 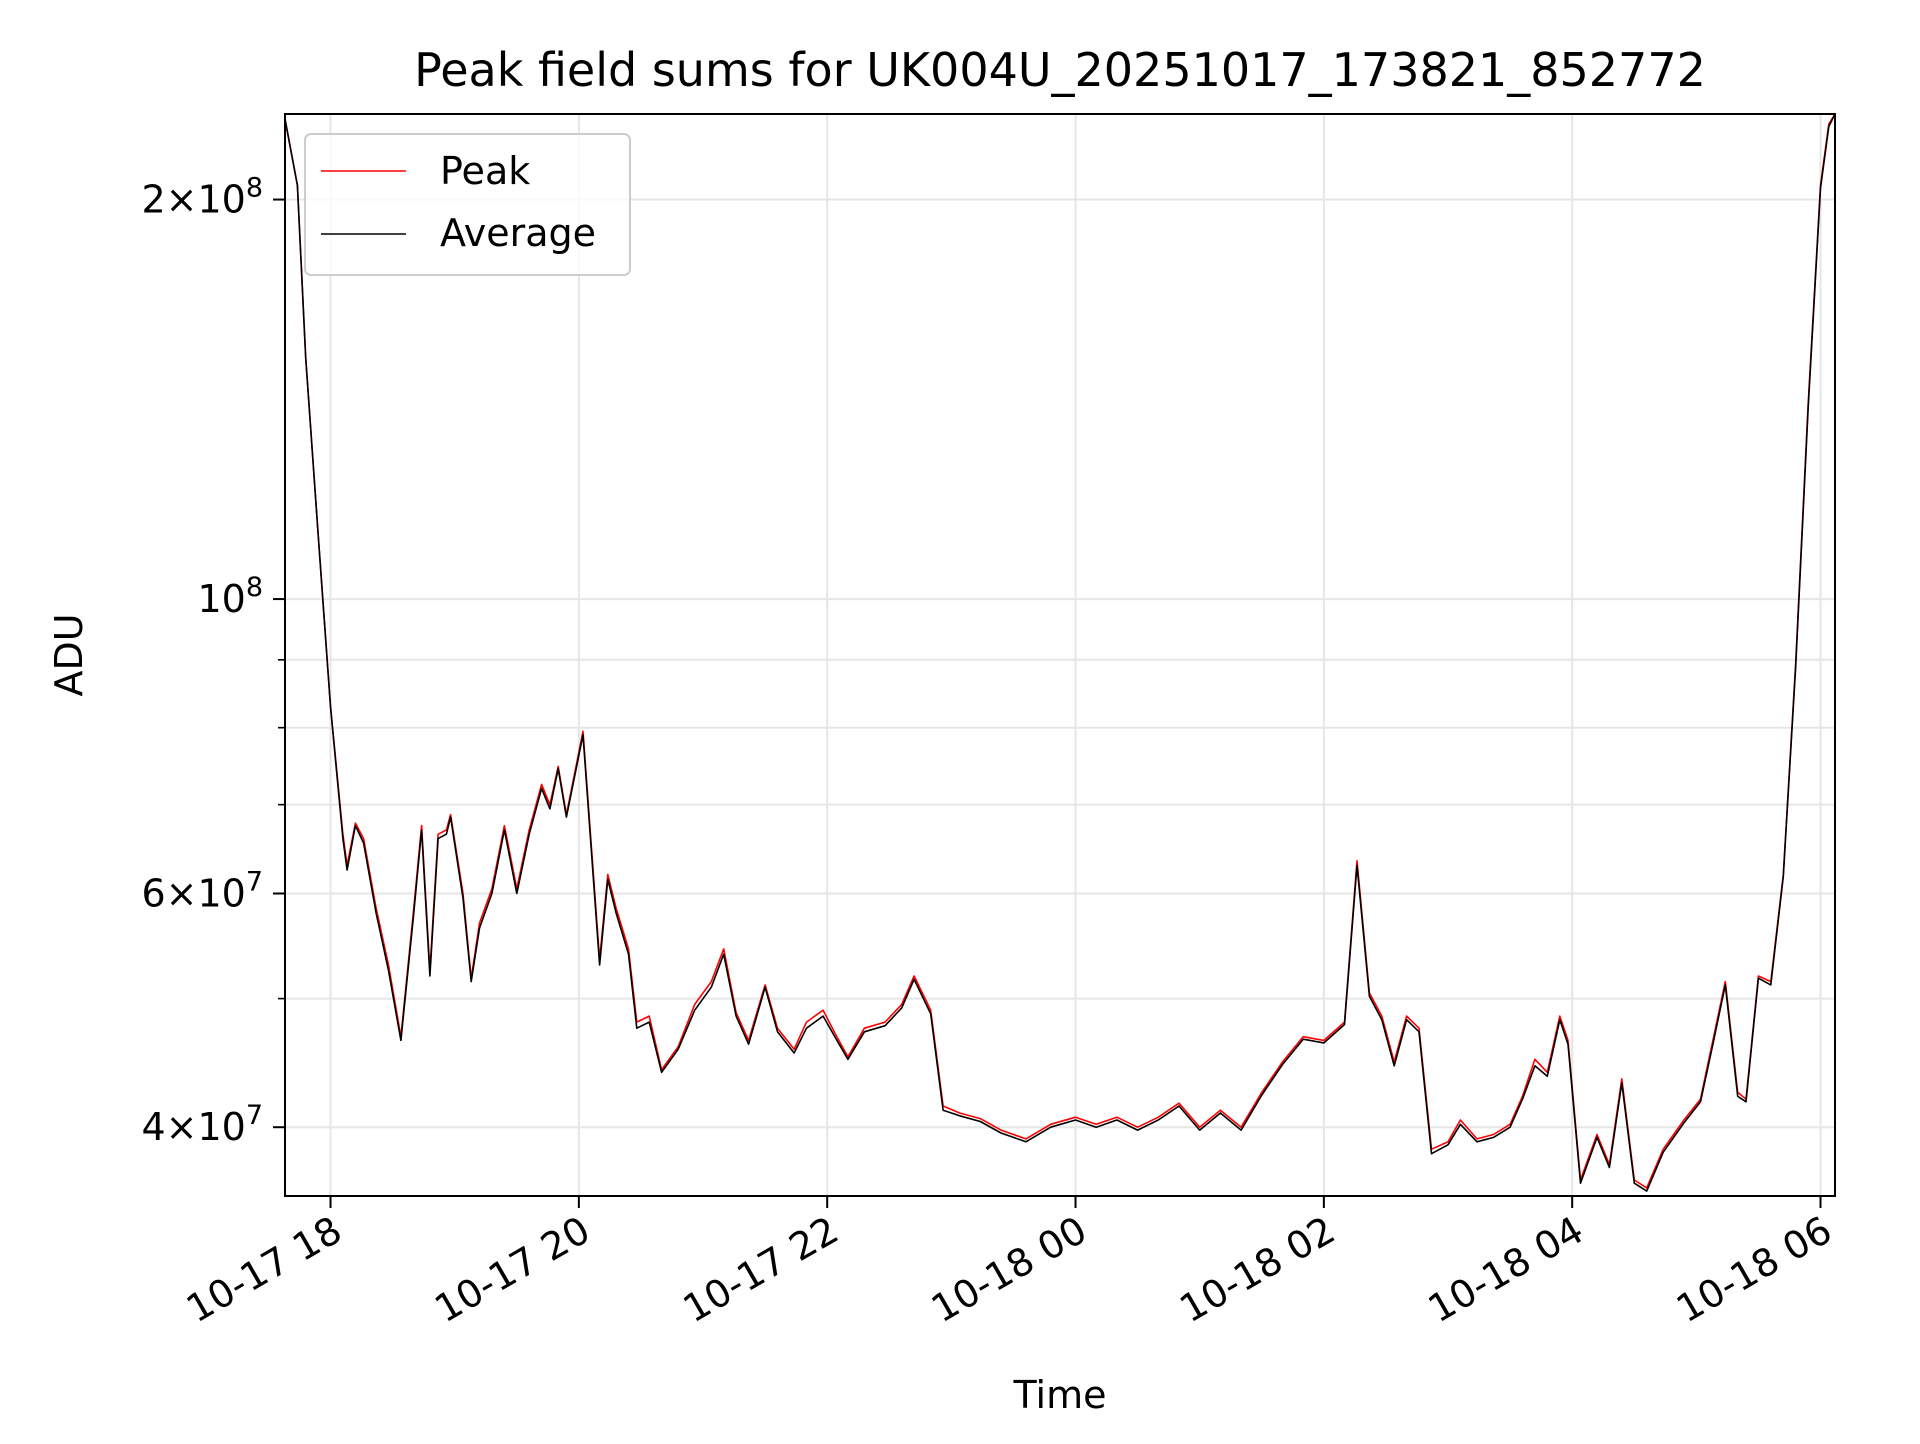 What do you see at coordinates (485, 171) in the screenshot?
I see `legend-label-peak: Peak` at bounding box center [485, 171].